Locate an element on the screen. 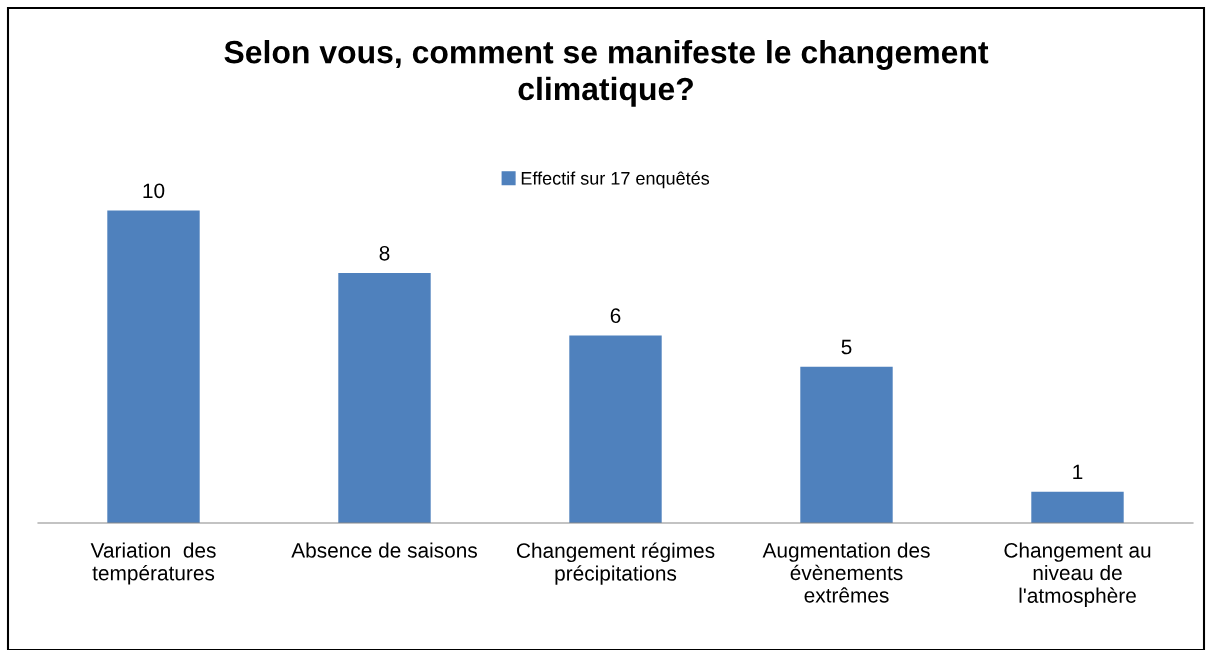  data-label: 5 is located at coordinates (846, 347).